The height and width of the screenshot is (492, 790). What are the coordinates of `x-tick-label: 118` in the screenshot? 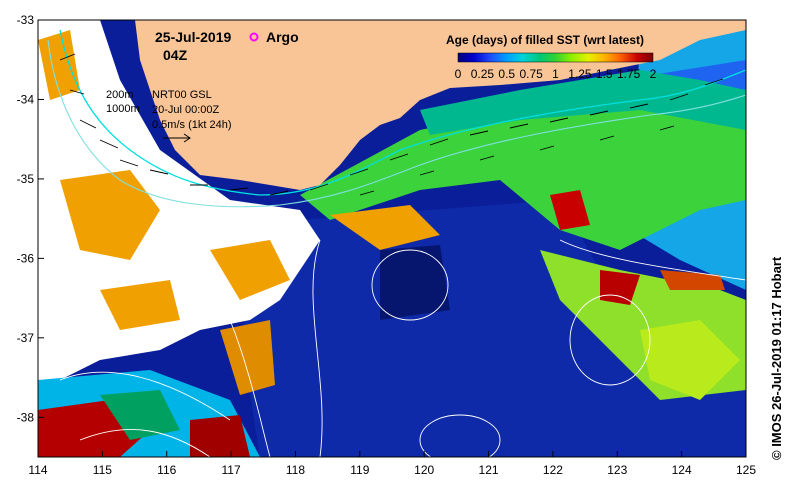 It's located at (295, 470).